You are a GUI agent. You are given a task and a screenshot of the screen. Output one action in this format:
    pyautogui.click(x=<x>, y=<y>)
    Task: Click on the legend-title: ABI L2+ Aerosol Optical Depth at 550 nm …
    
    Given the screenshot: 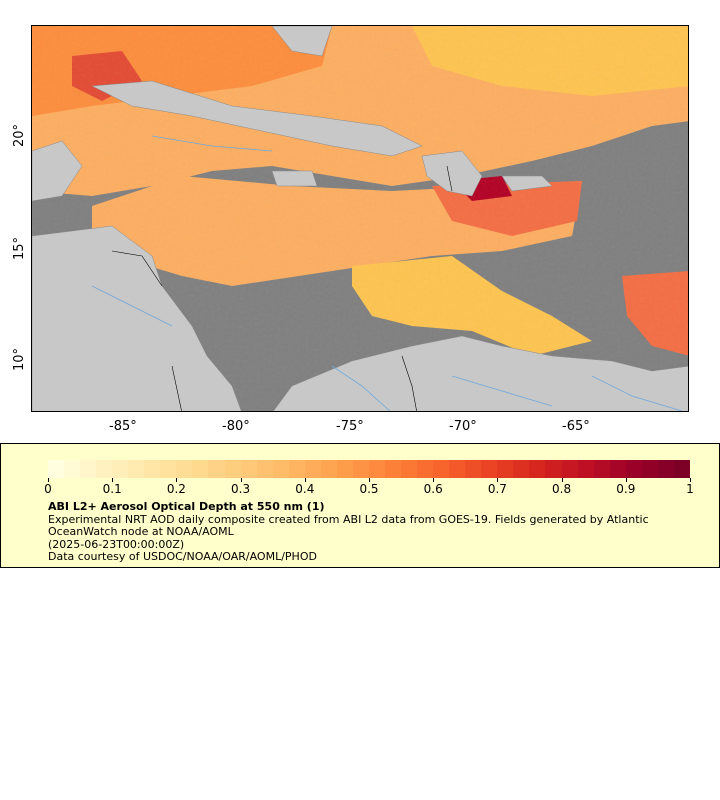 What is the action you would take?
    pyautogui.click(x=186, y=506)
    